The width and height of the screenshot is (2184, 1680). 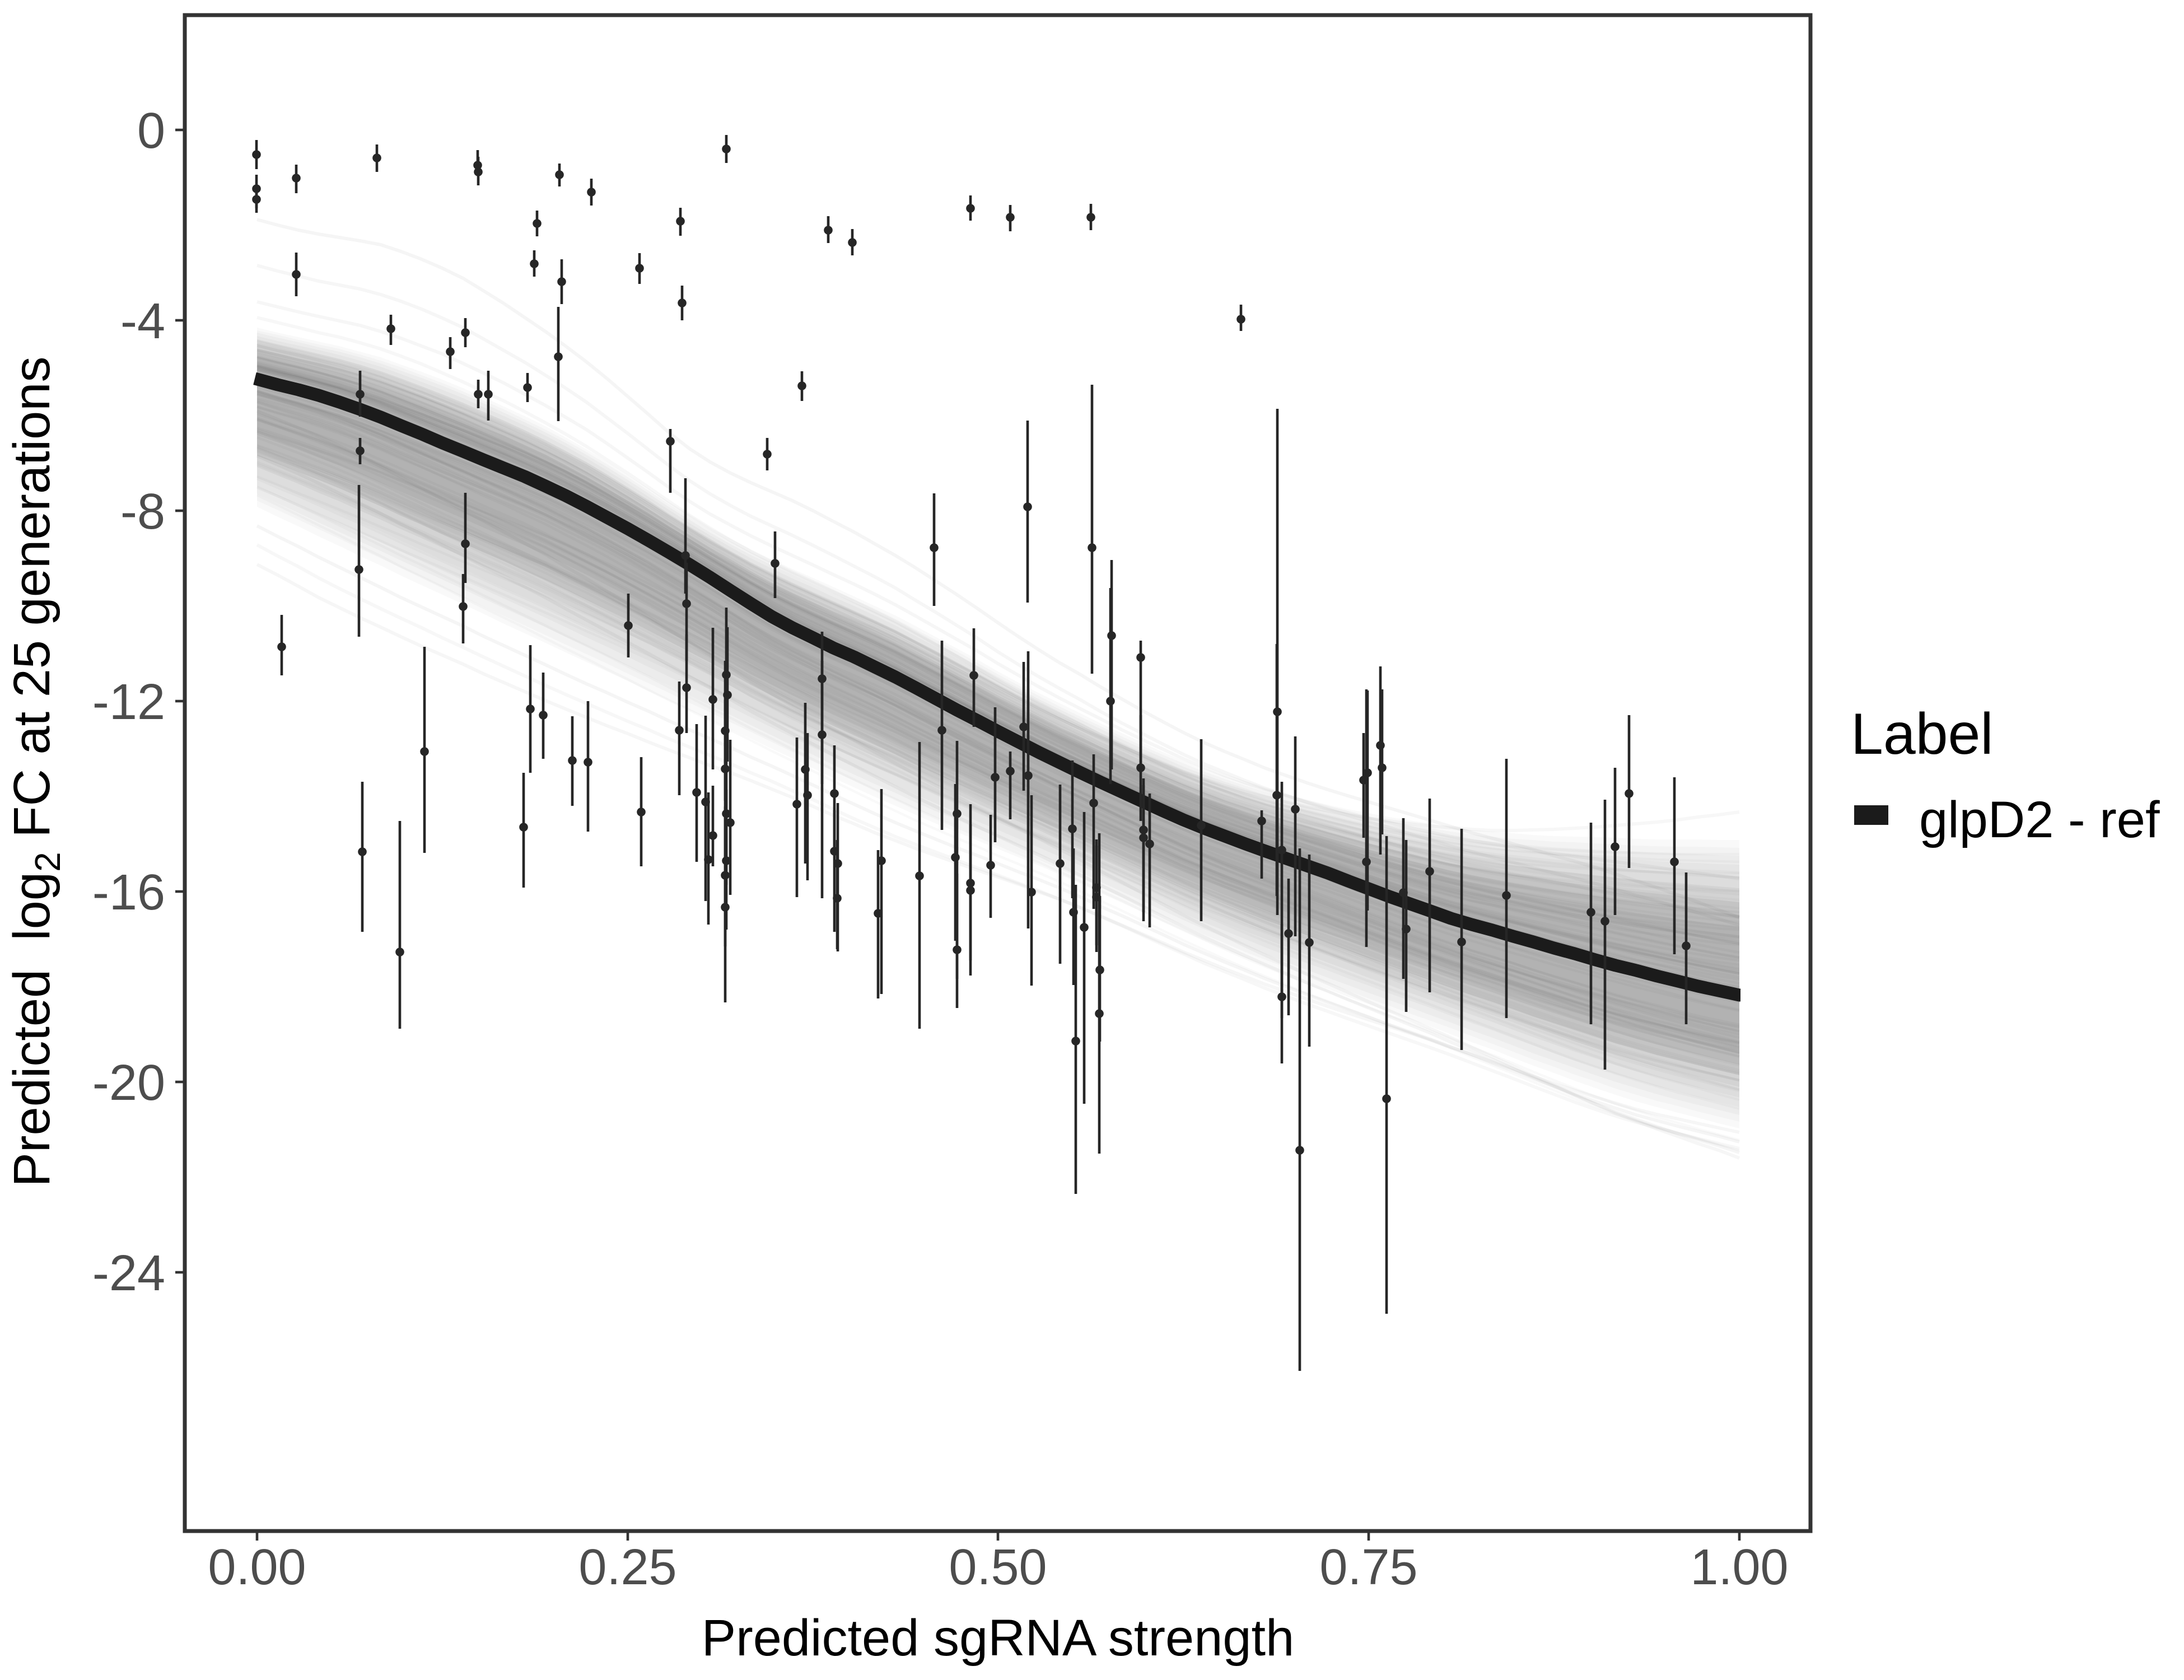 What do you see at coordinates (1739, 1567) in the screenshot?
I see `svg-text: 1.00` at bounding box center [1739, 1567].